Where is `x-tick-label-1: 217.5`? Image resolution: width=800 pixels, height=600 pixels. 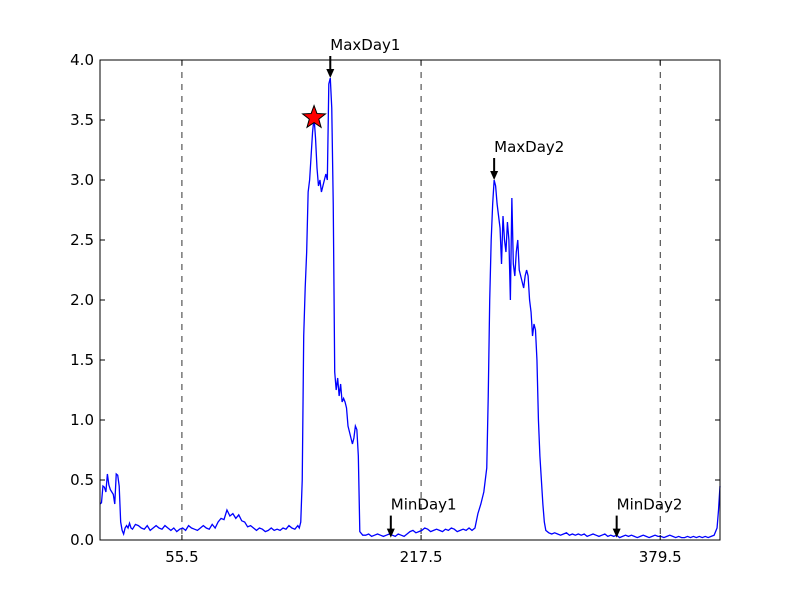
x-tick-label-1: 217.5 is located at coordinates (421, 557).